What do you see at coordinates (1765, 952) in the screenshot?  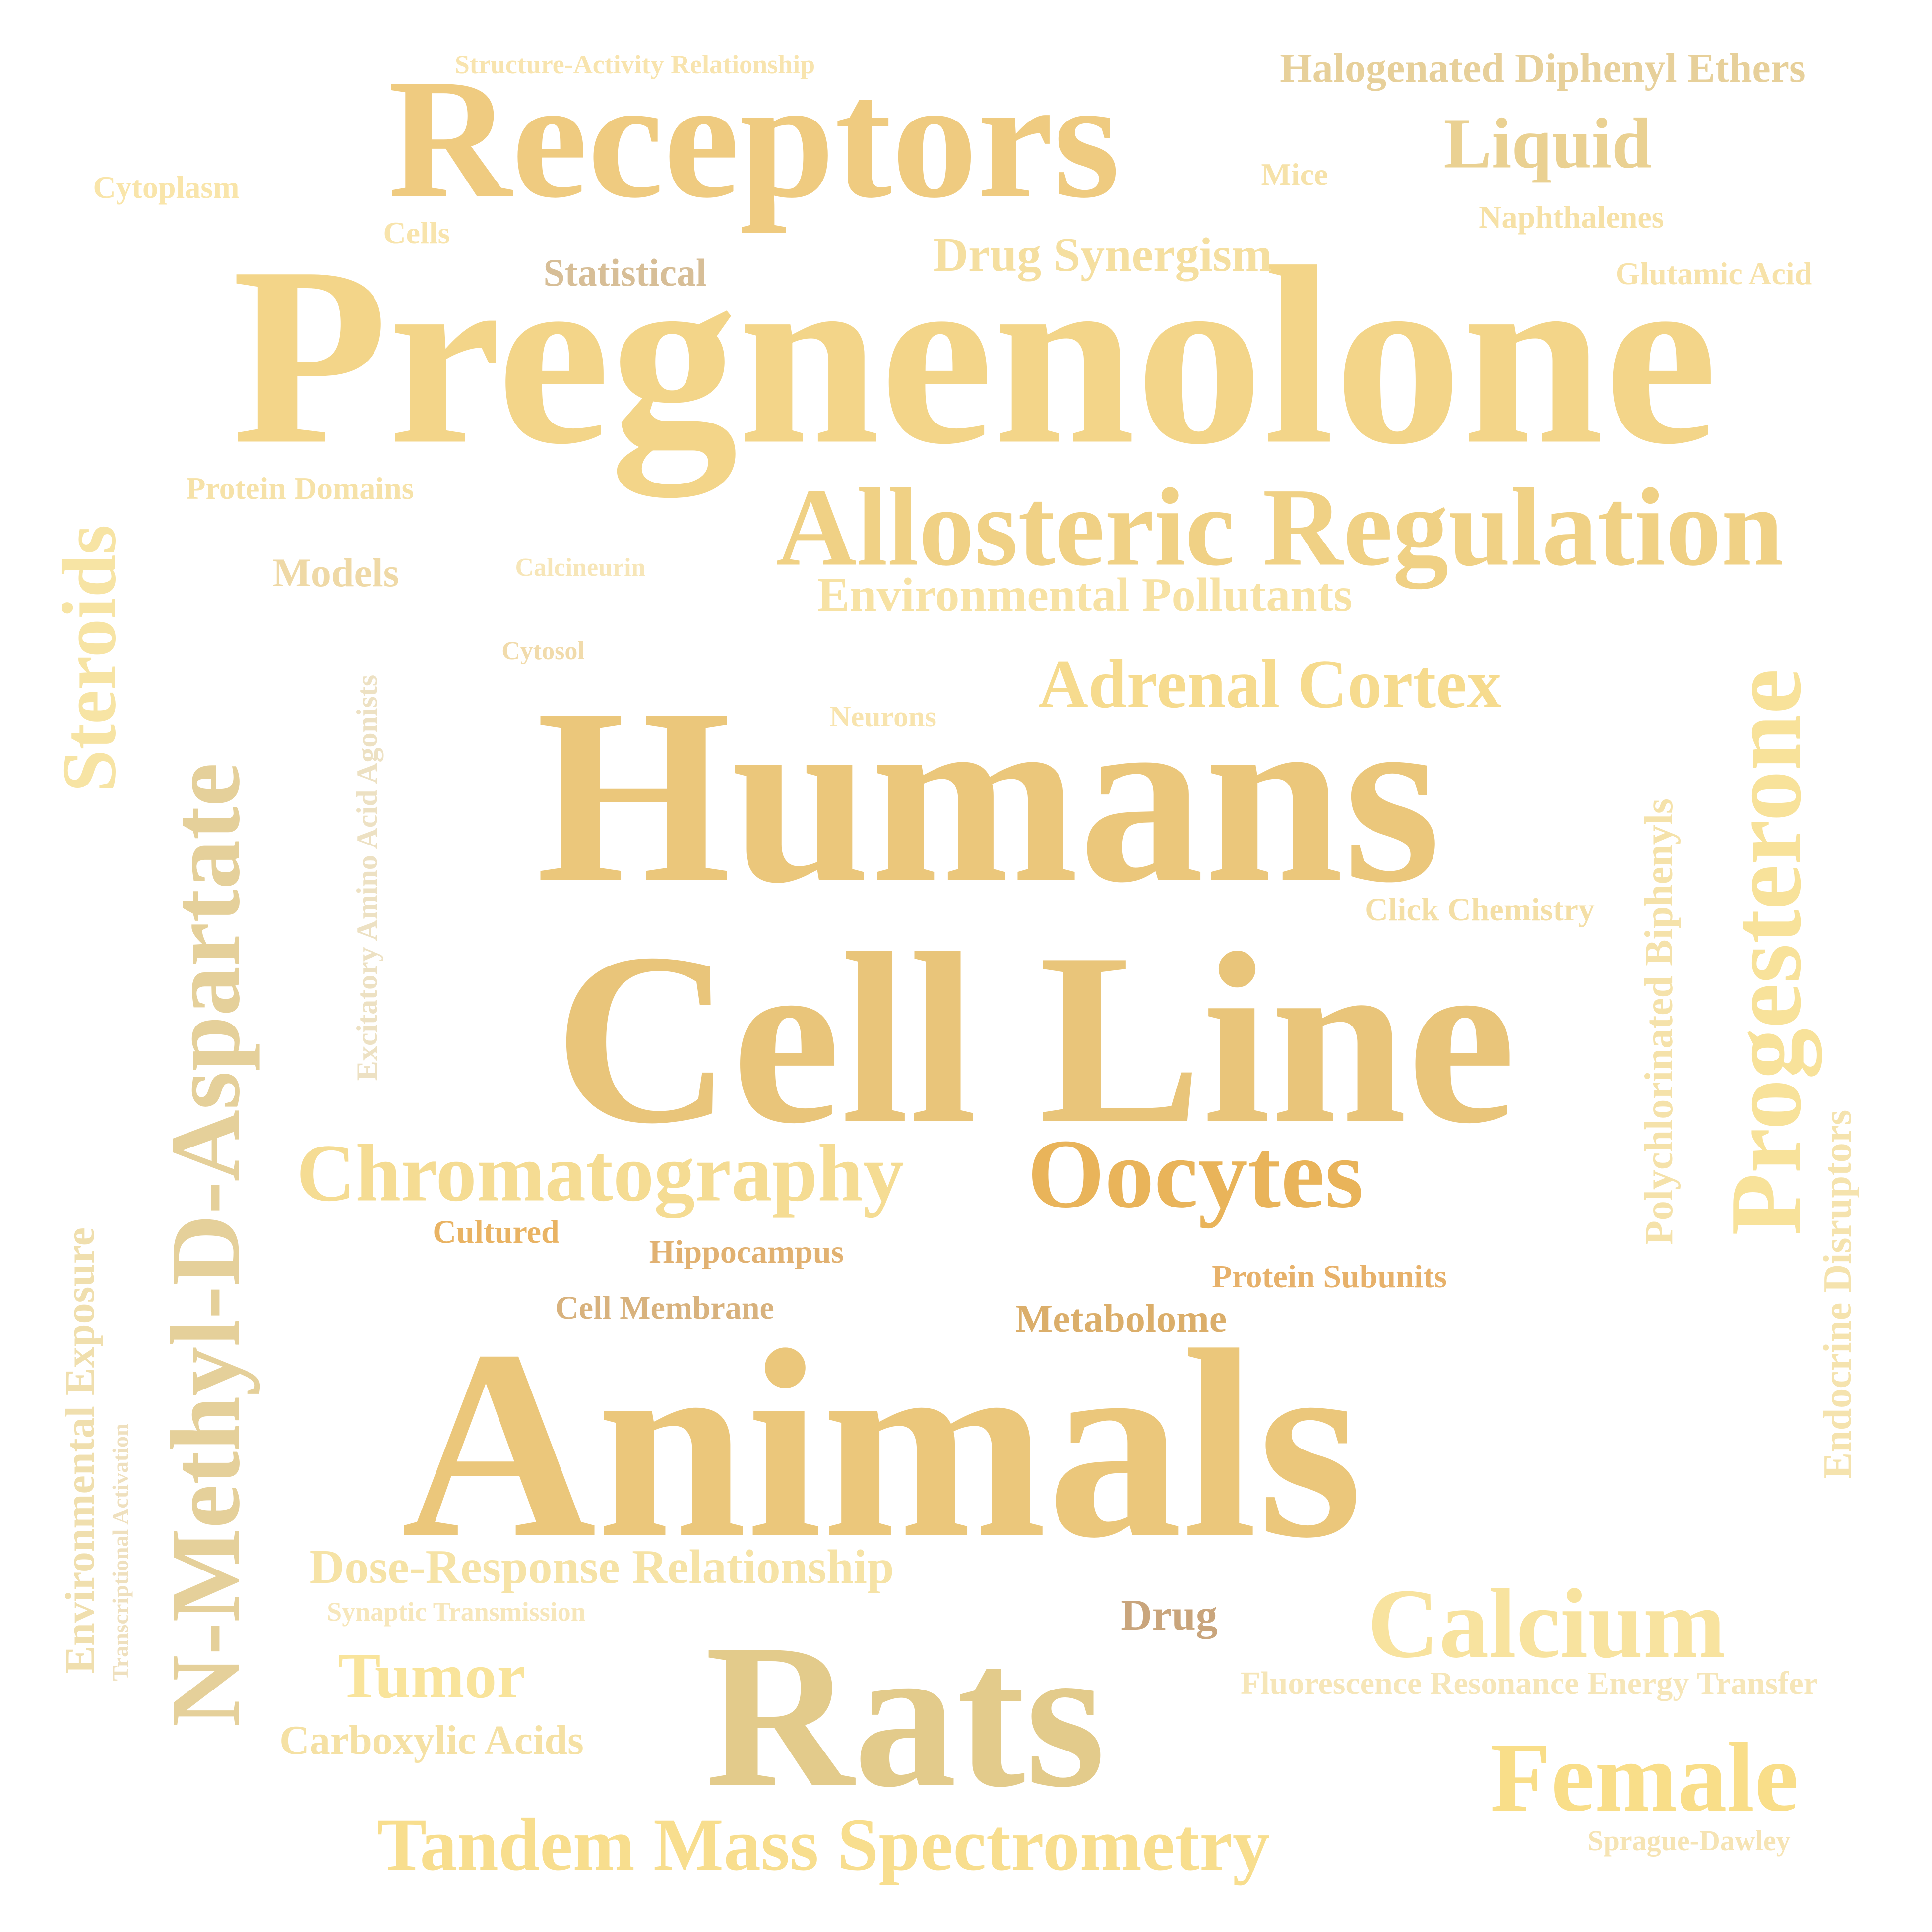 I see `word-progesterone: Progesterone` at bounding box center [1765, 952].